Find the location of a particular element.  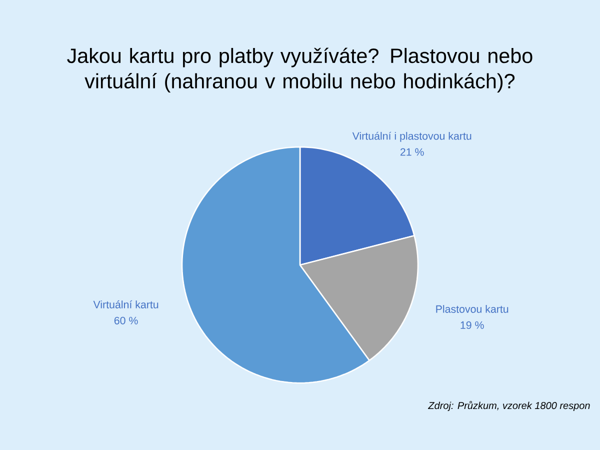

chart-title: Jakou kartu pro platby využíváte? Plastovou nebo virtuální (nahranou v mobilu nebo hodinkách)? is located at coordinates (299, 70).